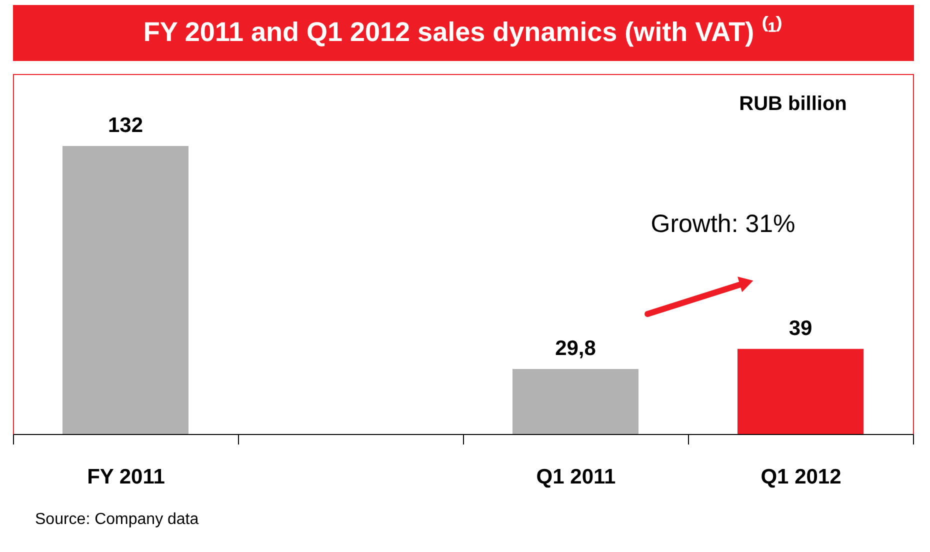  Describe the element at coordinates (800, 328) in the screenshot. I see `data-label: 39` at that location.